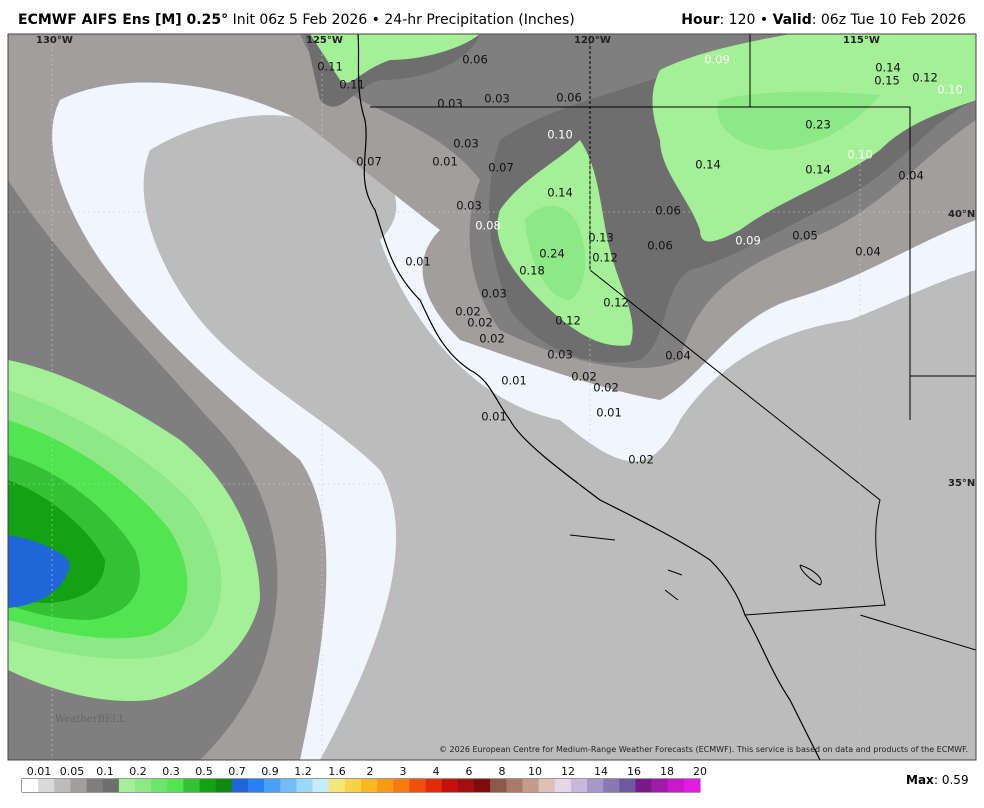  Describe the element at coordinates (54, 40) in the screenshot. I see `graticule-label: 130°W` at that location.